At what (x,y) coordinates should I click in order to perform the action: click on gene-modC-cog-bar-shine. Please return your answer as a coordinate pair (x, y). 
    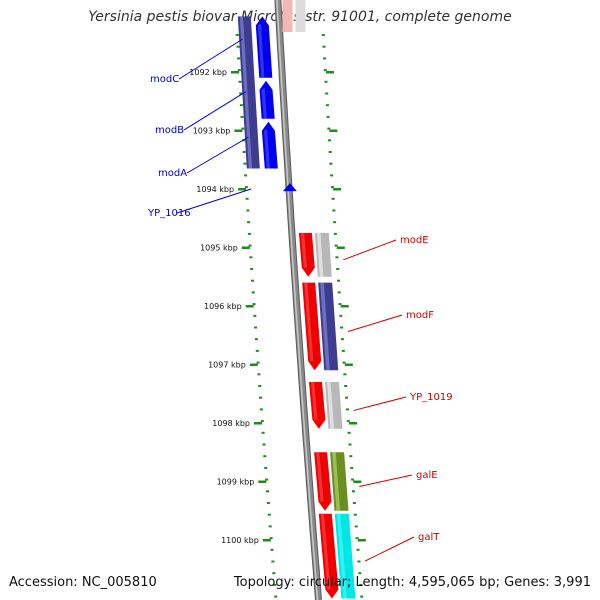
    Looking at the image, I should click on (245, 92).